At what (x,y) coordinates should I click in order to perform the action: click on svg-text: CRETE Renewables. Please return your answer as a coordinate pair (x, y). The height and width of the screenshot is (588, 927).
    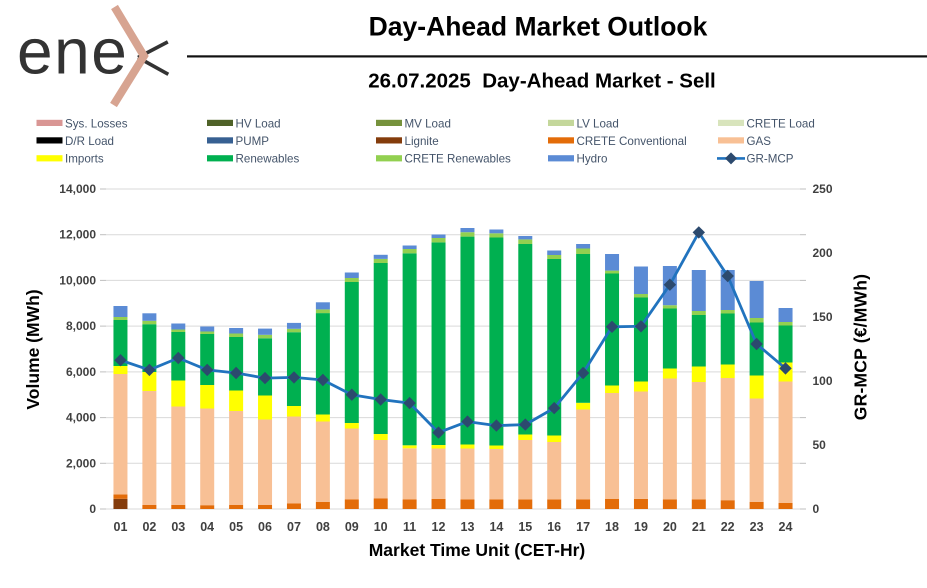
    Looking at the image, I should click on (458, 159).